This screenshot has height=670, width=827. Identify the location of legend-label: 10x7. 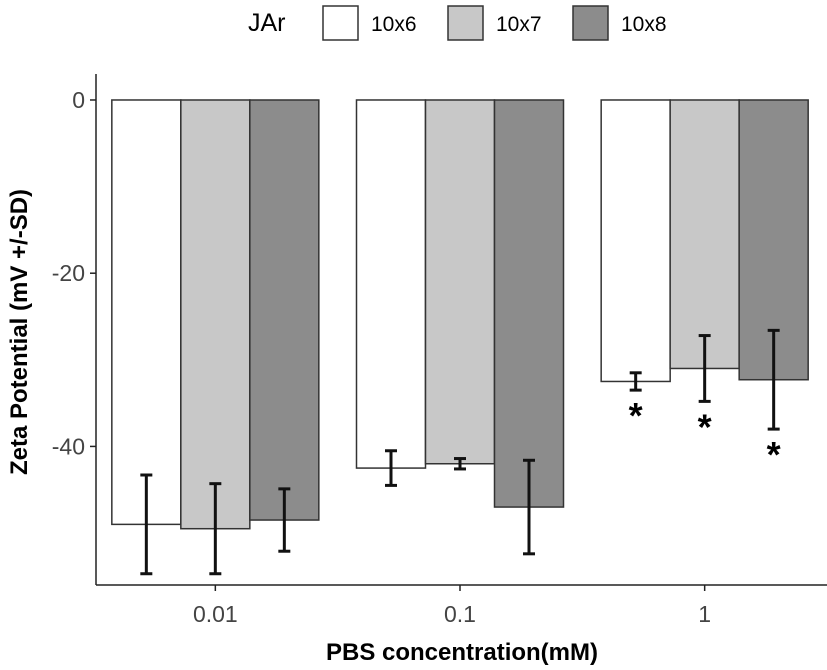
(519, 24).